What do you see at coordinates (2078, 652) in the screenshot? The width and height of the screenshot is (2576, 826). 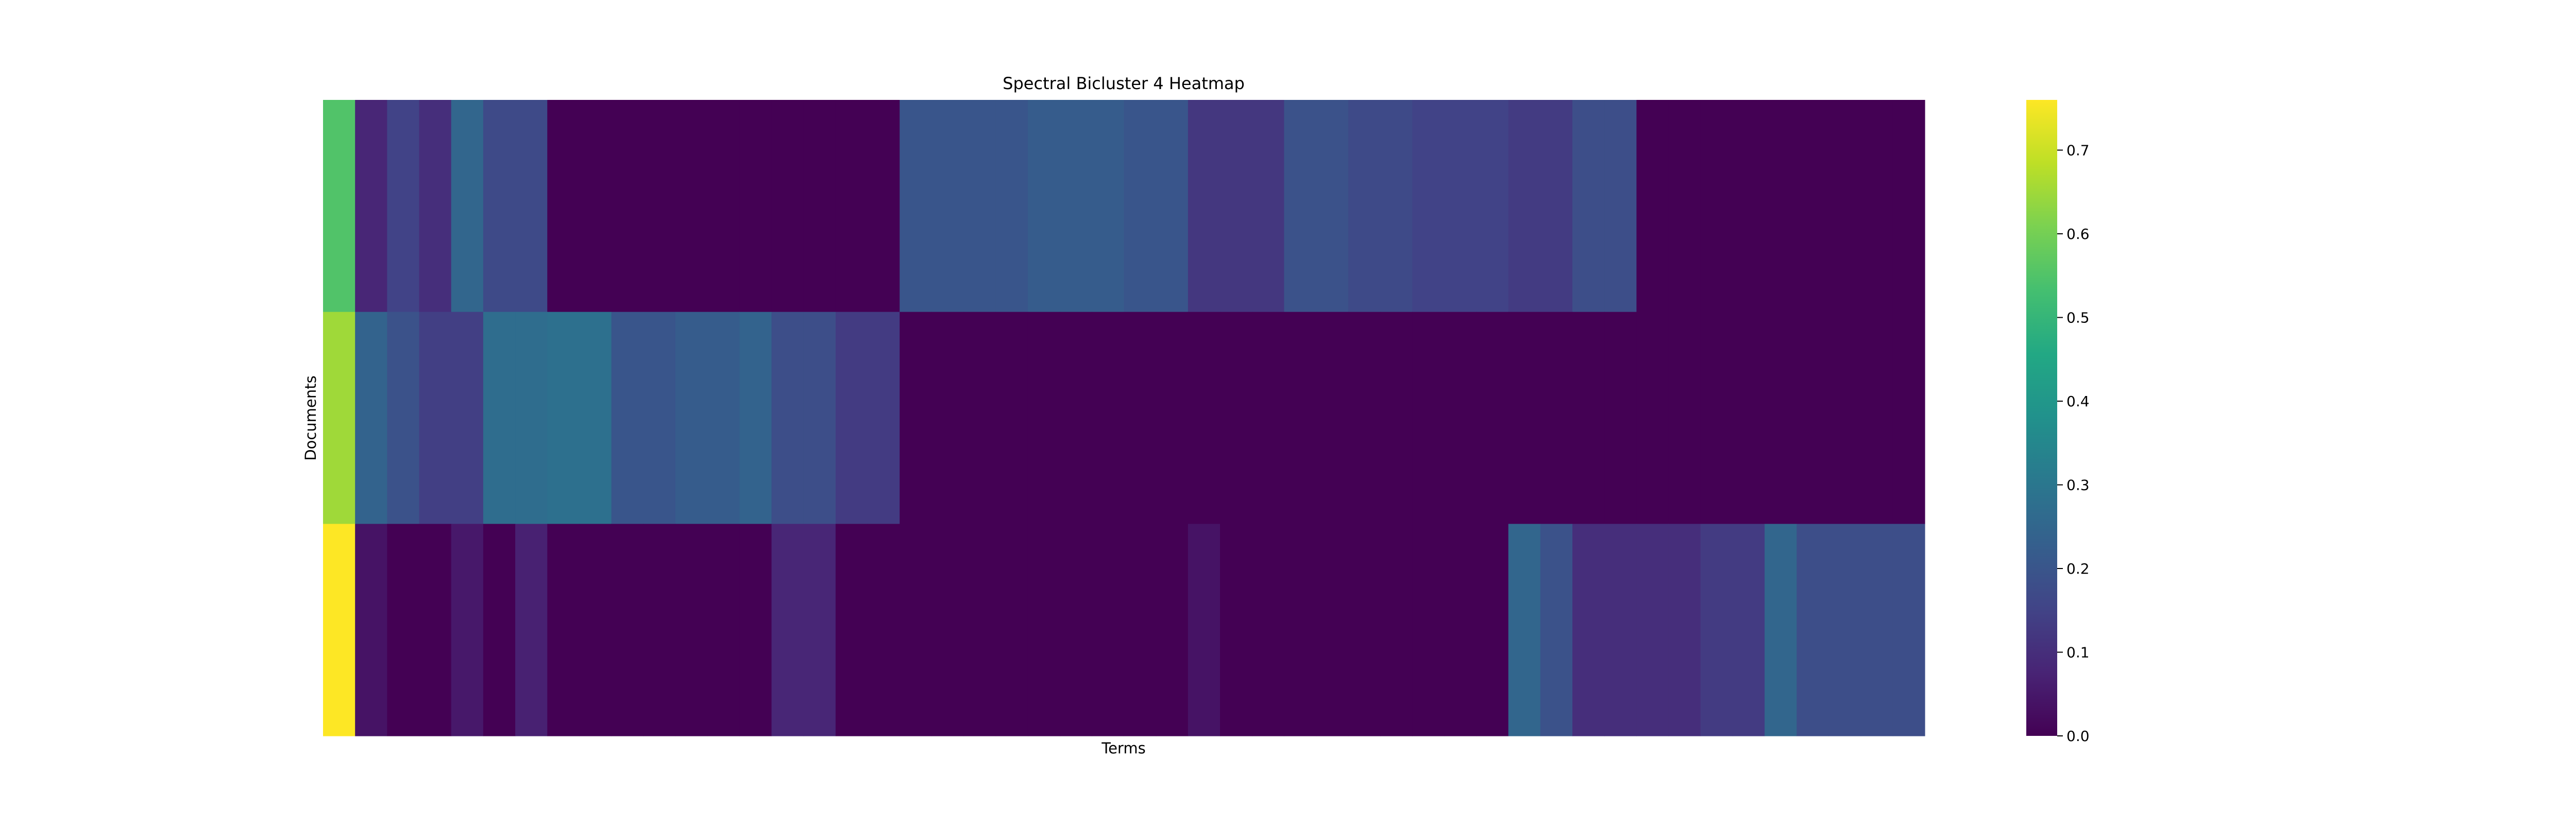 I see `colorbar-tick-label: 0.1` at bounding box center [2078, 652].